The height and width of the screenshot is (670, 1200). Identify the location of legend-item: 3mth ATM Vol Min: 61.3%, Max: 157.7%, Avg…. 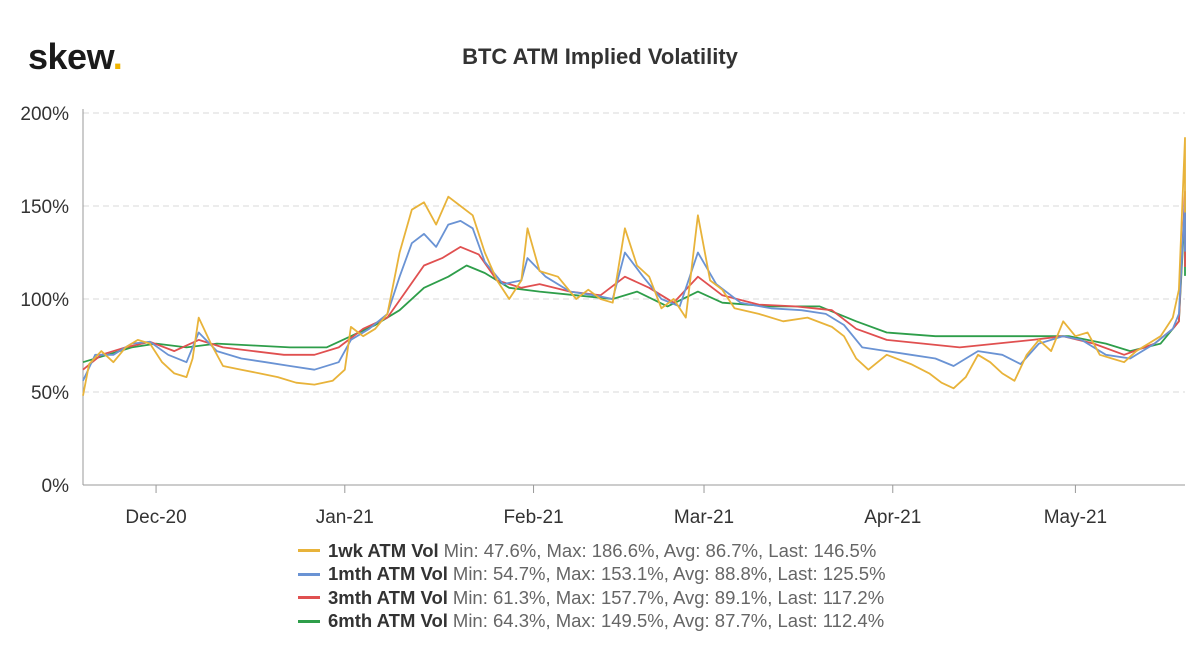
(592, 598).